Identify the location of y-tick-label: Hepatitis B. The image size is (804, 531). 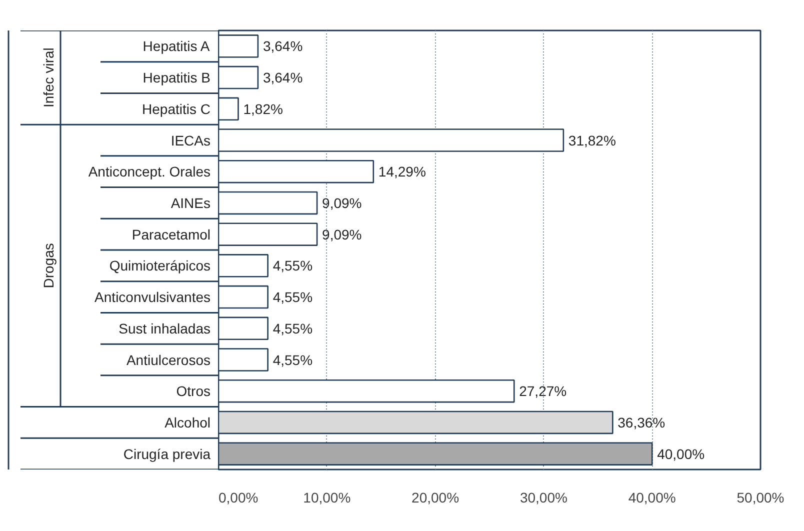
(176, 78).